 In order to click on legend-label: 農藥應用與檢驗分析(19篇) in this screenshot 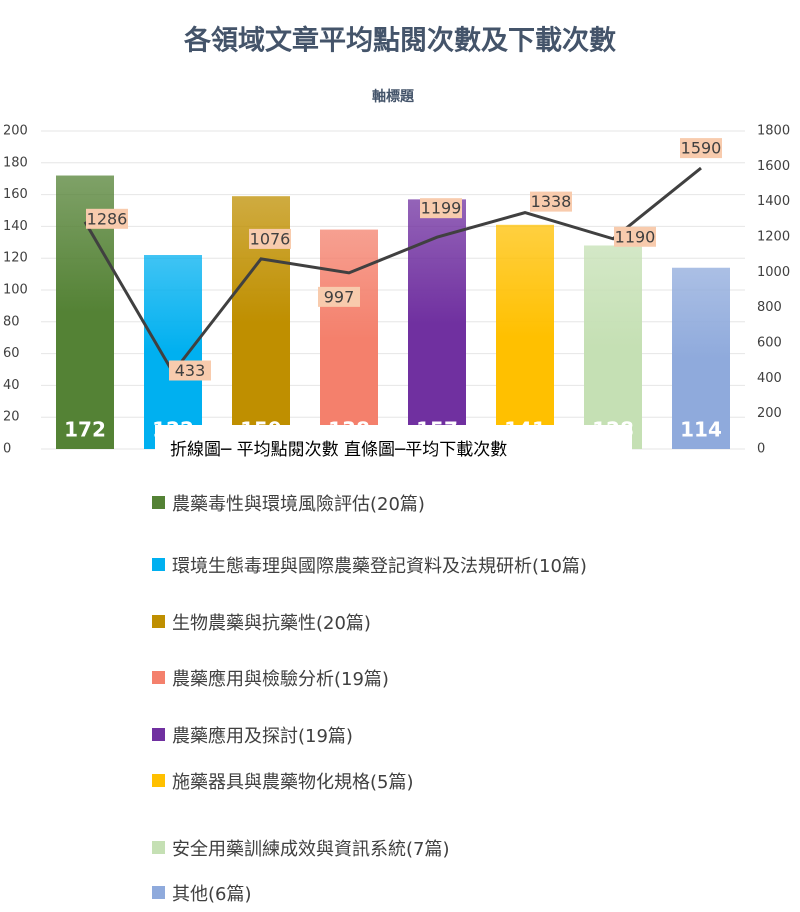, I will do `click(280, 679)`.